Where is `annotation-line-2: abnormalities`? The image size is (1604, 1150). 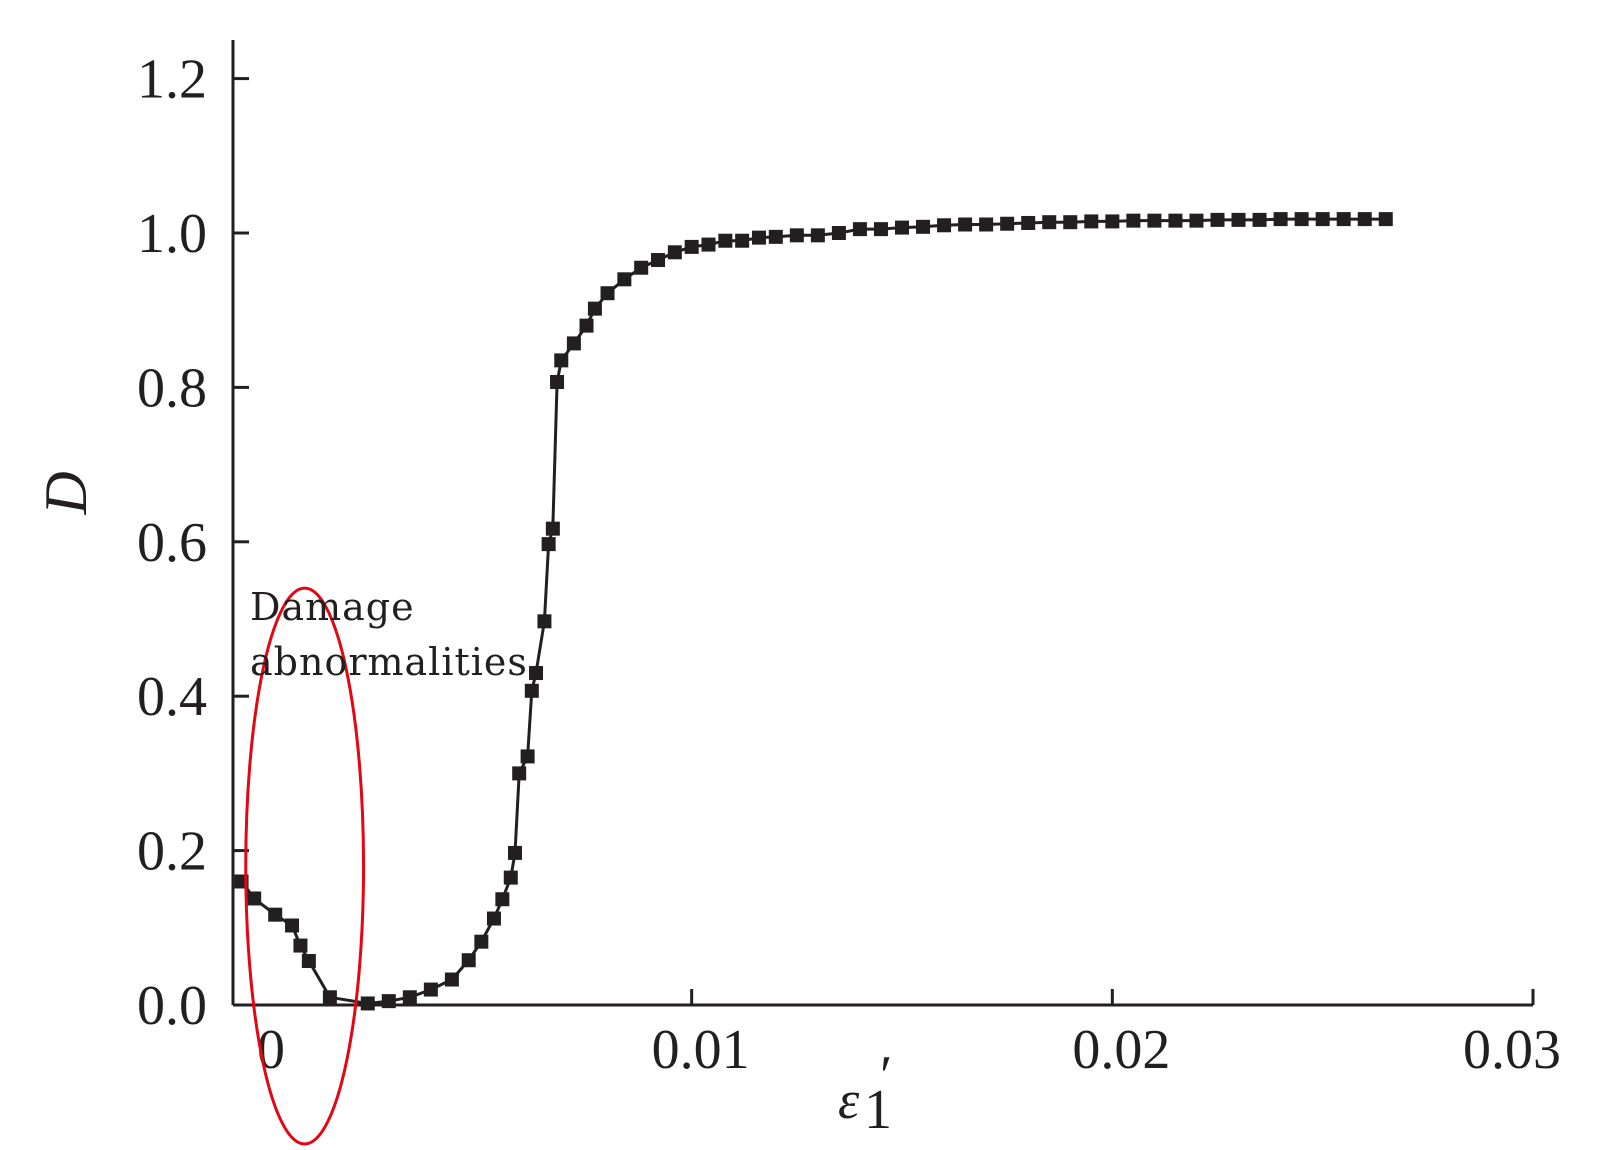
annotation-line-2: abnormalities is located at coordinates (389, 662).